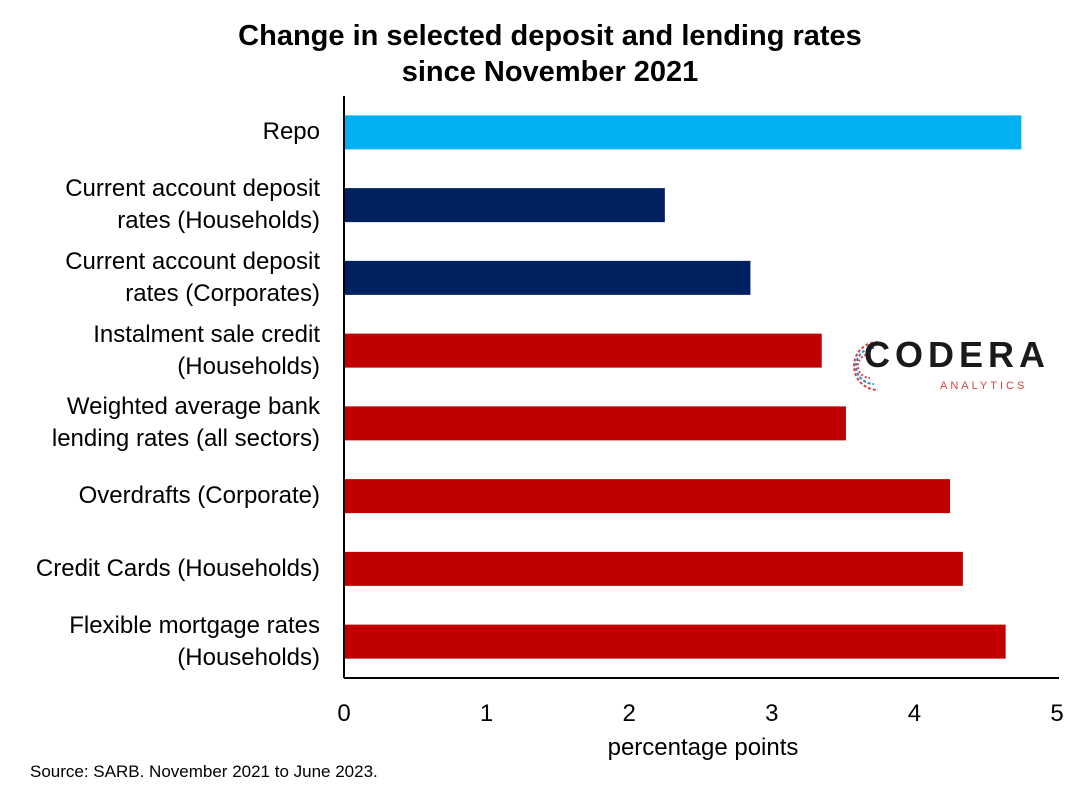 Image resolution: width=1080 pixels, height=794 pixels. I want to click on x-tick-label: 5, so click(1057, 713).